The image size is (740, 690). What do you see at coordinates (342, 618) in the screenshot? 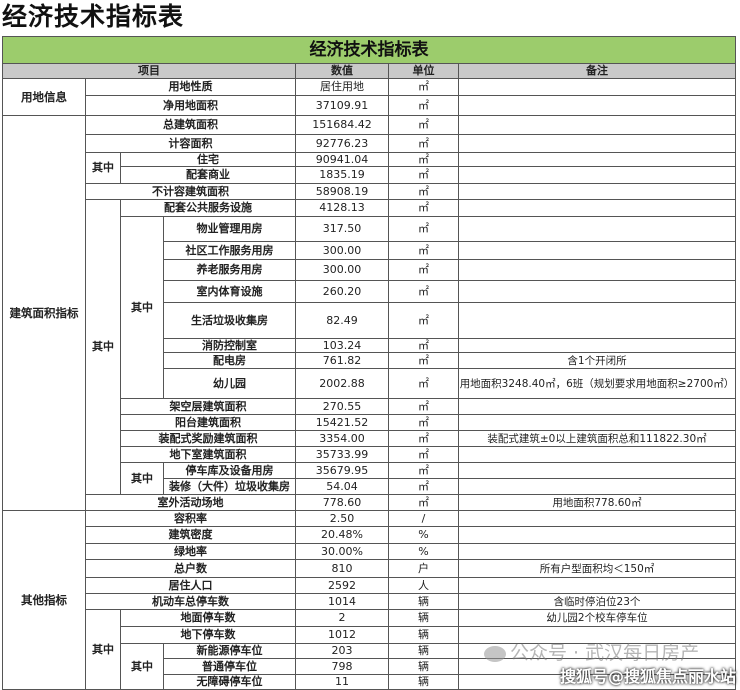
I see `row-value: 2` at bounding box center [342, 618].